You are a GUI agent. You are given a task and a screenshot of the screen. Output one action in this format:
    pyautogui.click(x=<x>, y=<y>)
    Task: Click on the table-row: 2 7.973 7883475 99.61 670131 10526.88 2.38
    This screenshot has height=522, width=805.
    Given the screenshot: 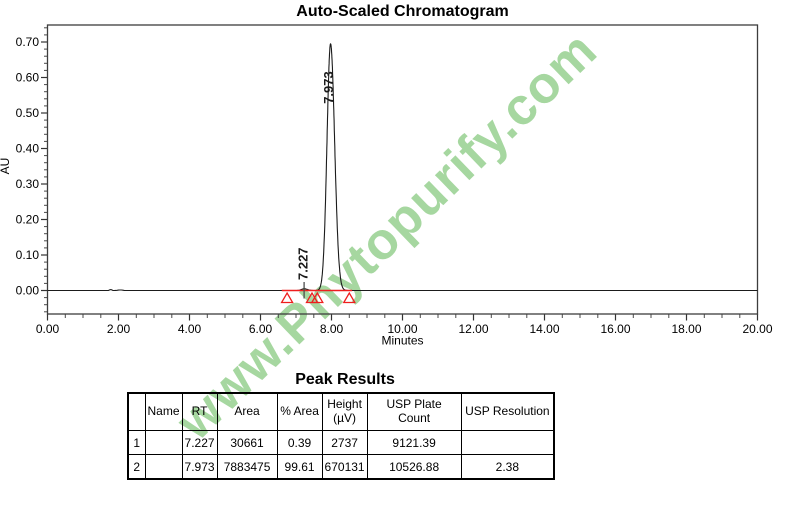 What is the action you would take?
    pyautogui.click(x=341, y=467)
    